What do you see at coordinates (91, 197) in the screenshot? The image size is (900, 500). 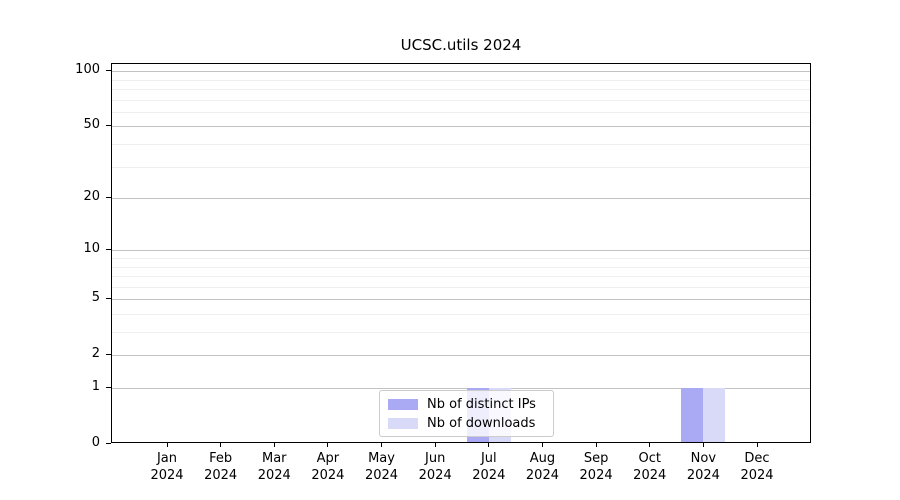 I see `y-tick-label: 20` at bounding box center [91, 197].